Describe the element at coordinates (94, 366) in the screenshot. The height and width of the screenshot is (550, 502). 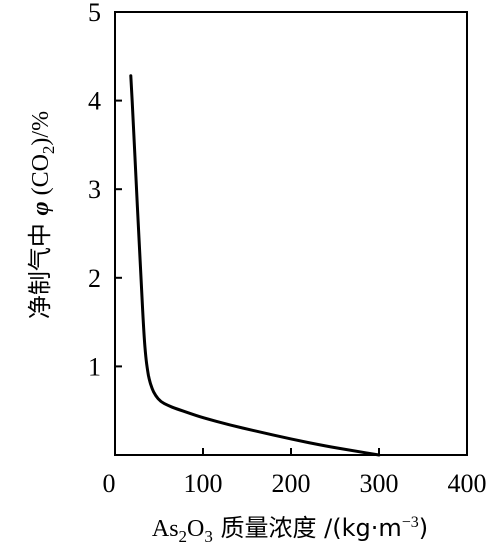
I see `y-tick-label: 1` at that location.